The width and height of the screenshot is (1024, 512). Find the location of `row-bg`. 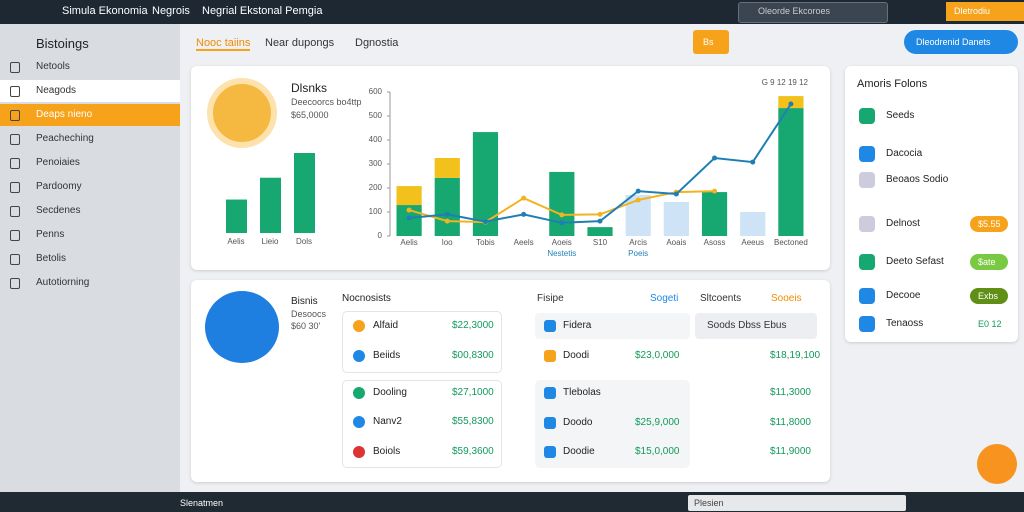

row-bg is located at coordinates (612, 424).